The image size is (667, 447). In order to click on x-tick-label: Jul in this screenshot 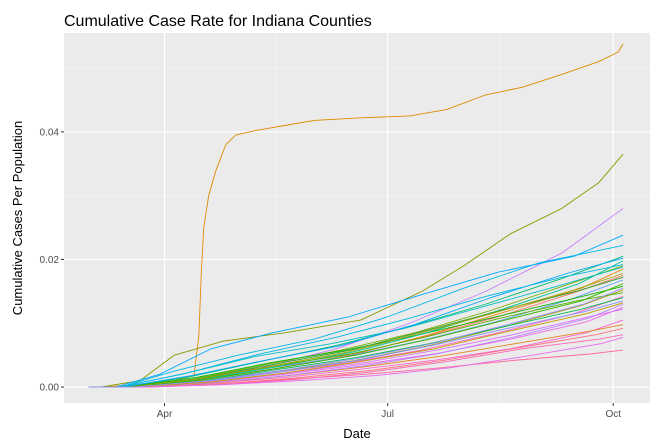, I will do `click(387, 414)`.